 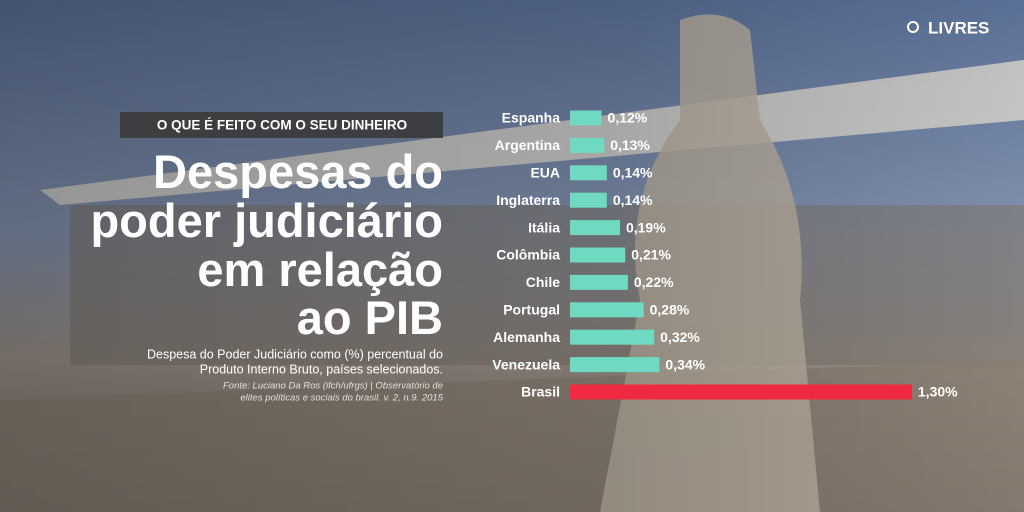 I want to click on kicker-box, so click(x=281, y=125).